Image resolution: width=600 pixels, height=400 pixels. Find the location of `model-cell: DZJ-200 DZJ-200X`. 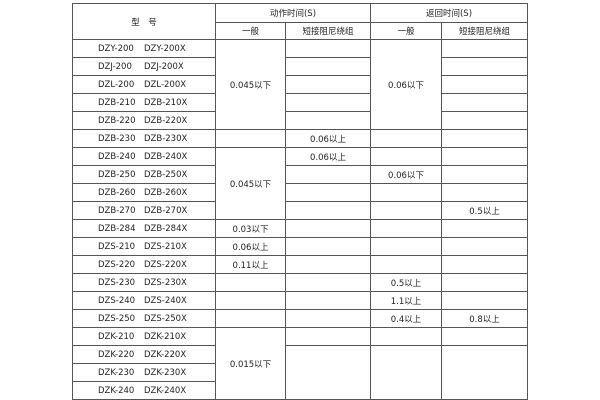

model-cell: DZJ-200 DZJ-200X is located at coordinates (144, 66).